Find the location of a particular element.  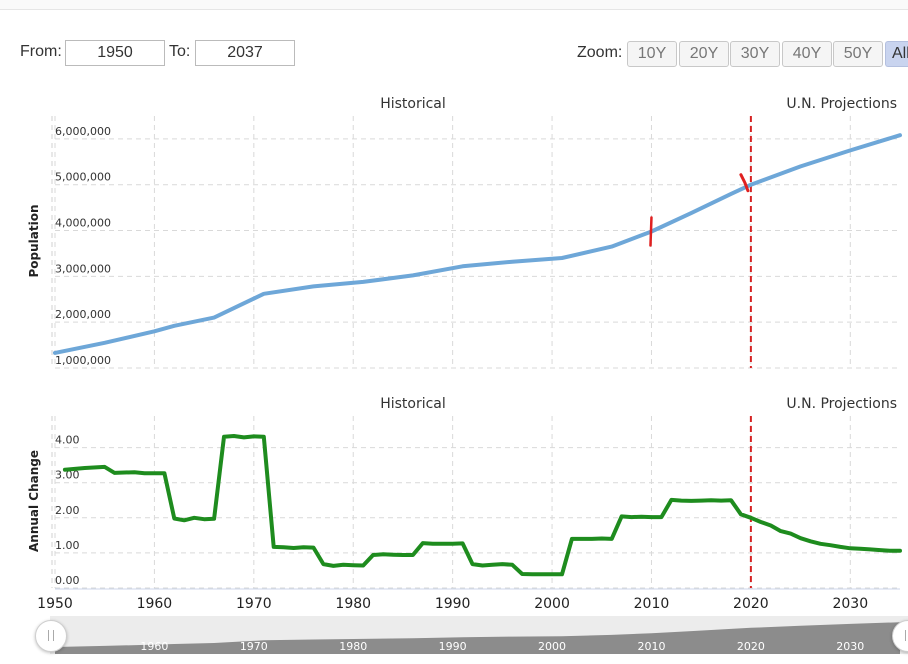

from-date-input: 1950 is located at coordinates (115, 53).